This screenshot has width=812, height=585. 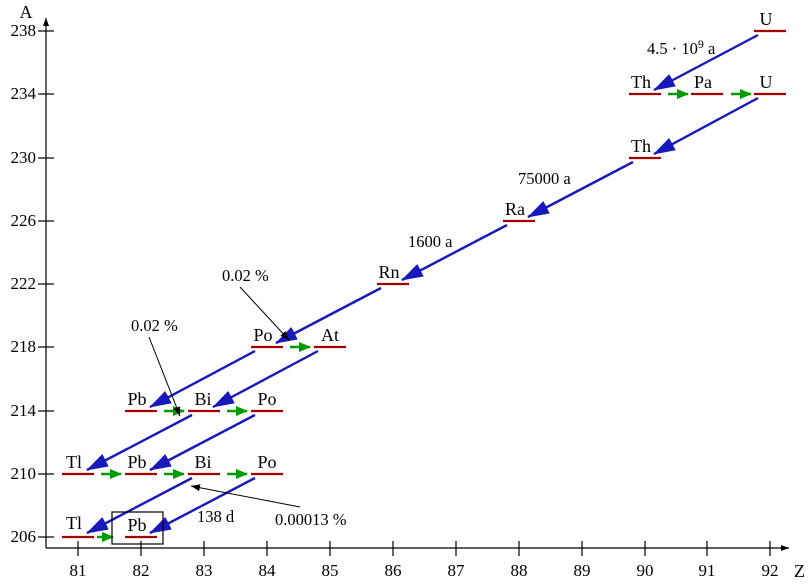 I want to click on isotope-po214: Po, so click(x=267, y=401).